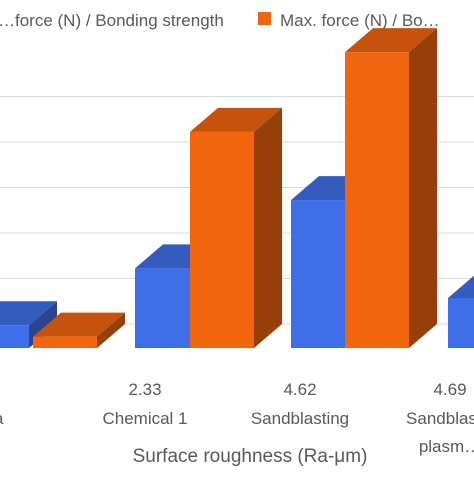 The image size is (474, 479). What do you see at coordinates (112, 20) in the screenshot?
I see `legend-label-series-1: …force (N) / Bonding strength` at bounding box center [112, 20].